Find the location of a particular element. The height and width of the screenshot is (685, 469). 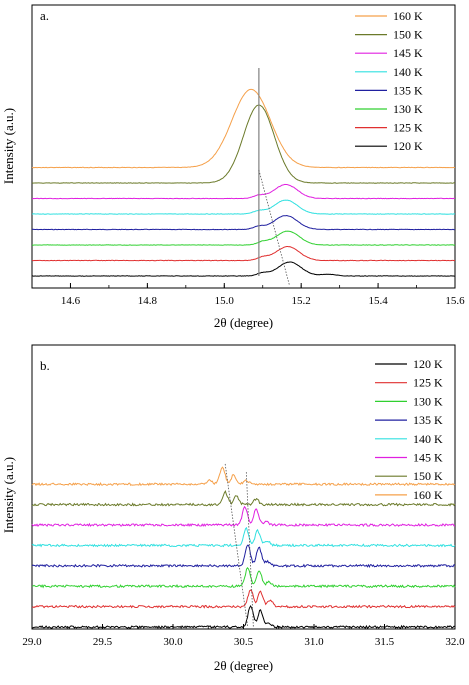

x-tick-label: 15.6 is located at coordinates (455, 301).